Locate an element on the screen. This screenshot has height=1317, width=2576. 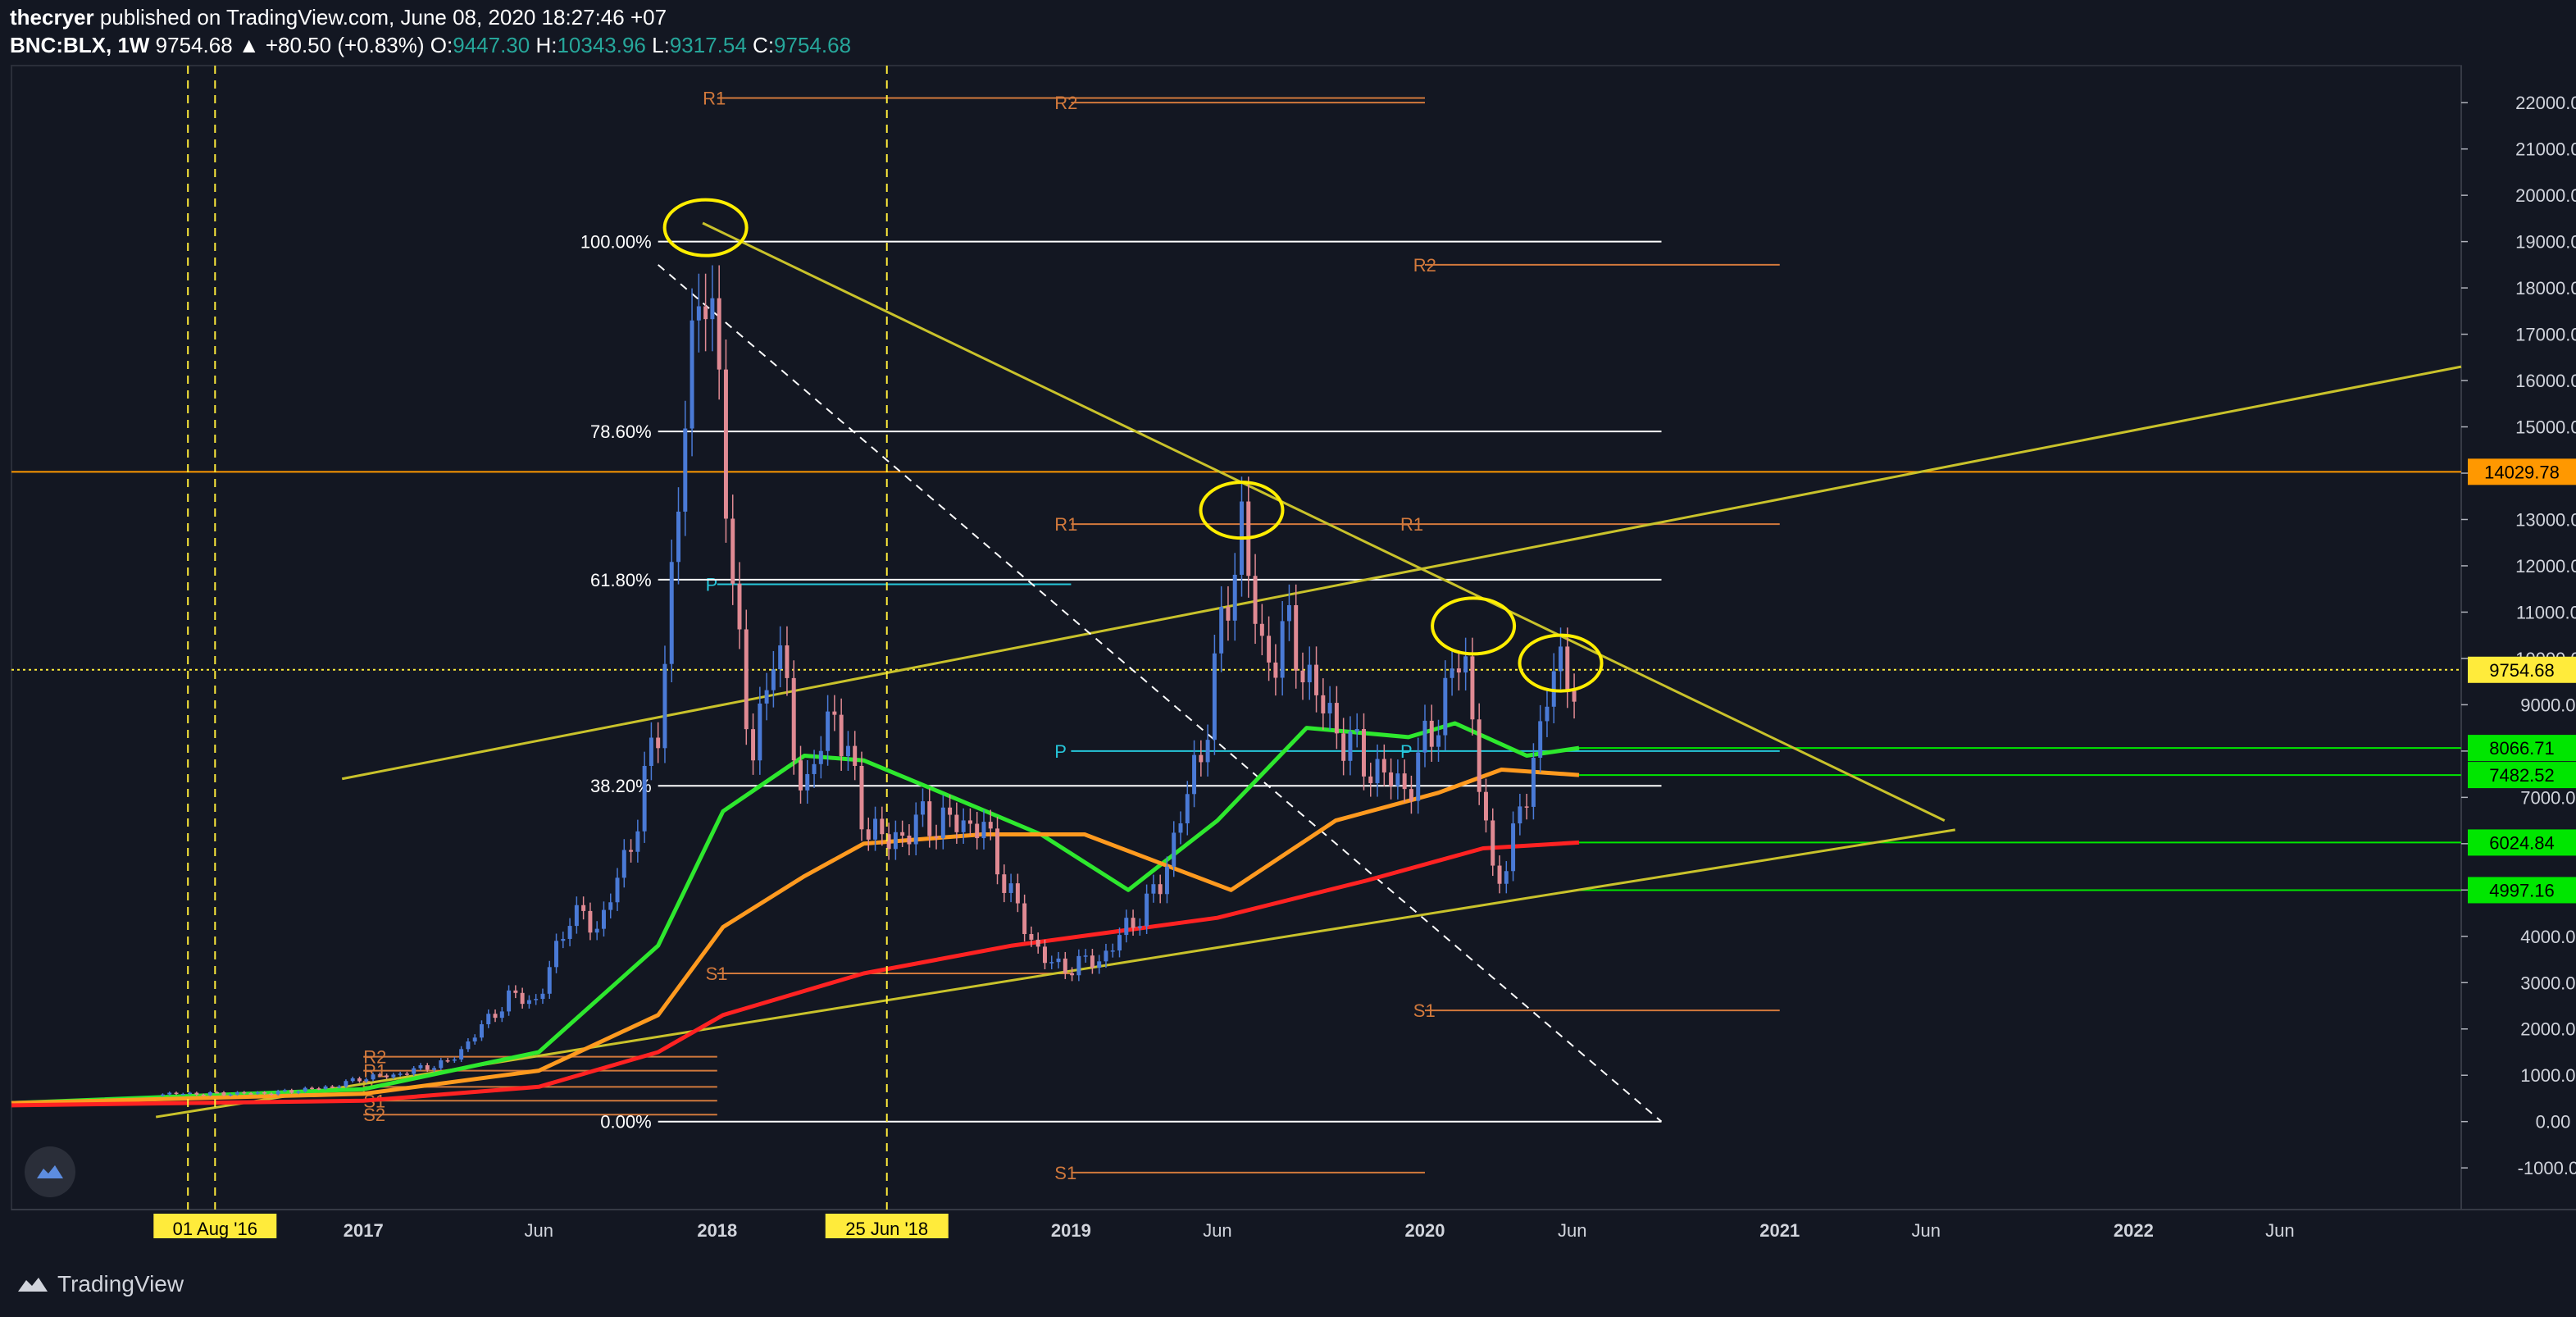
y-axis-tick-label: 19000.00 is located at coordinates (2546, 242).